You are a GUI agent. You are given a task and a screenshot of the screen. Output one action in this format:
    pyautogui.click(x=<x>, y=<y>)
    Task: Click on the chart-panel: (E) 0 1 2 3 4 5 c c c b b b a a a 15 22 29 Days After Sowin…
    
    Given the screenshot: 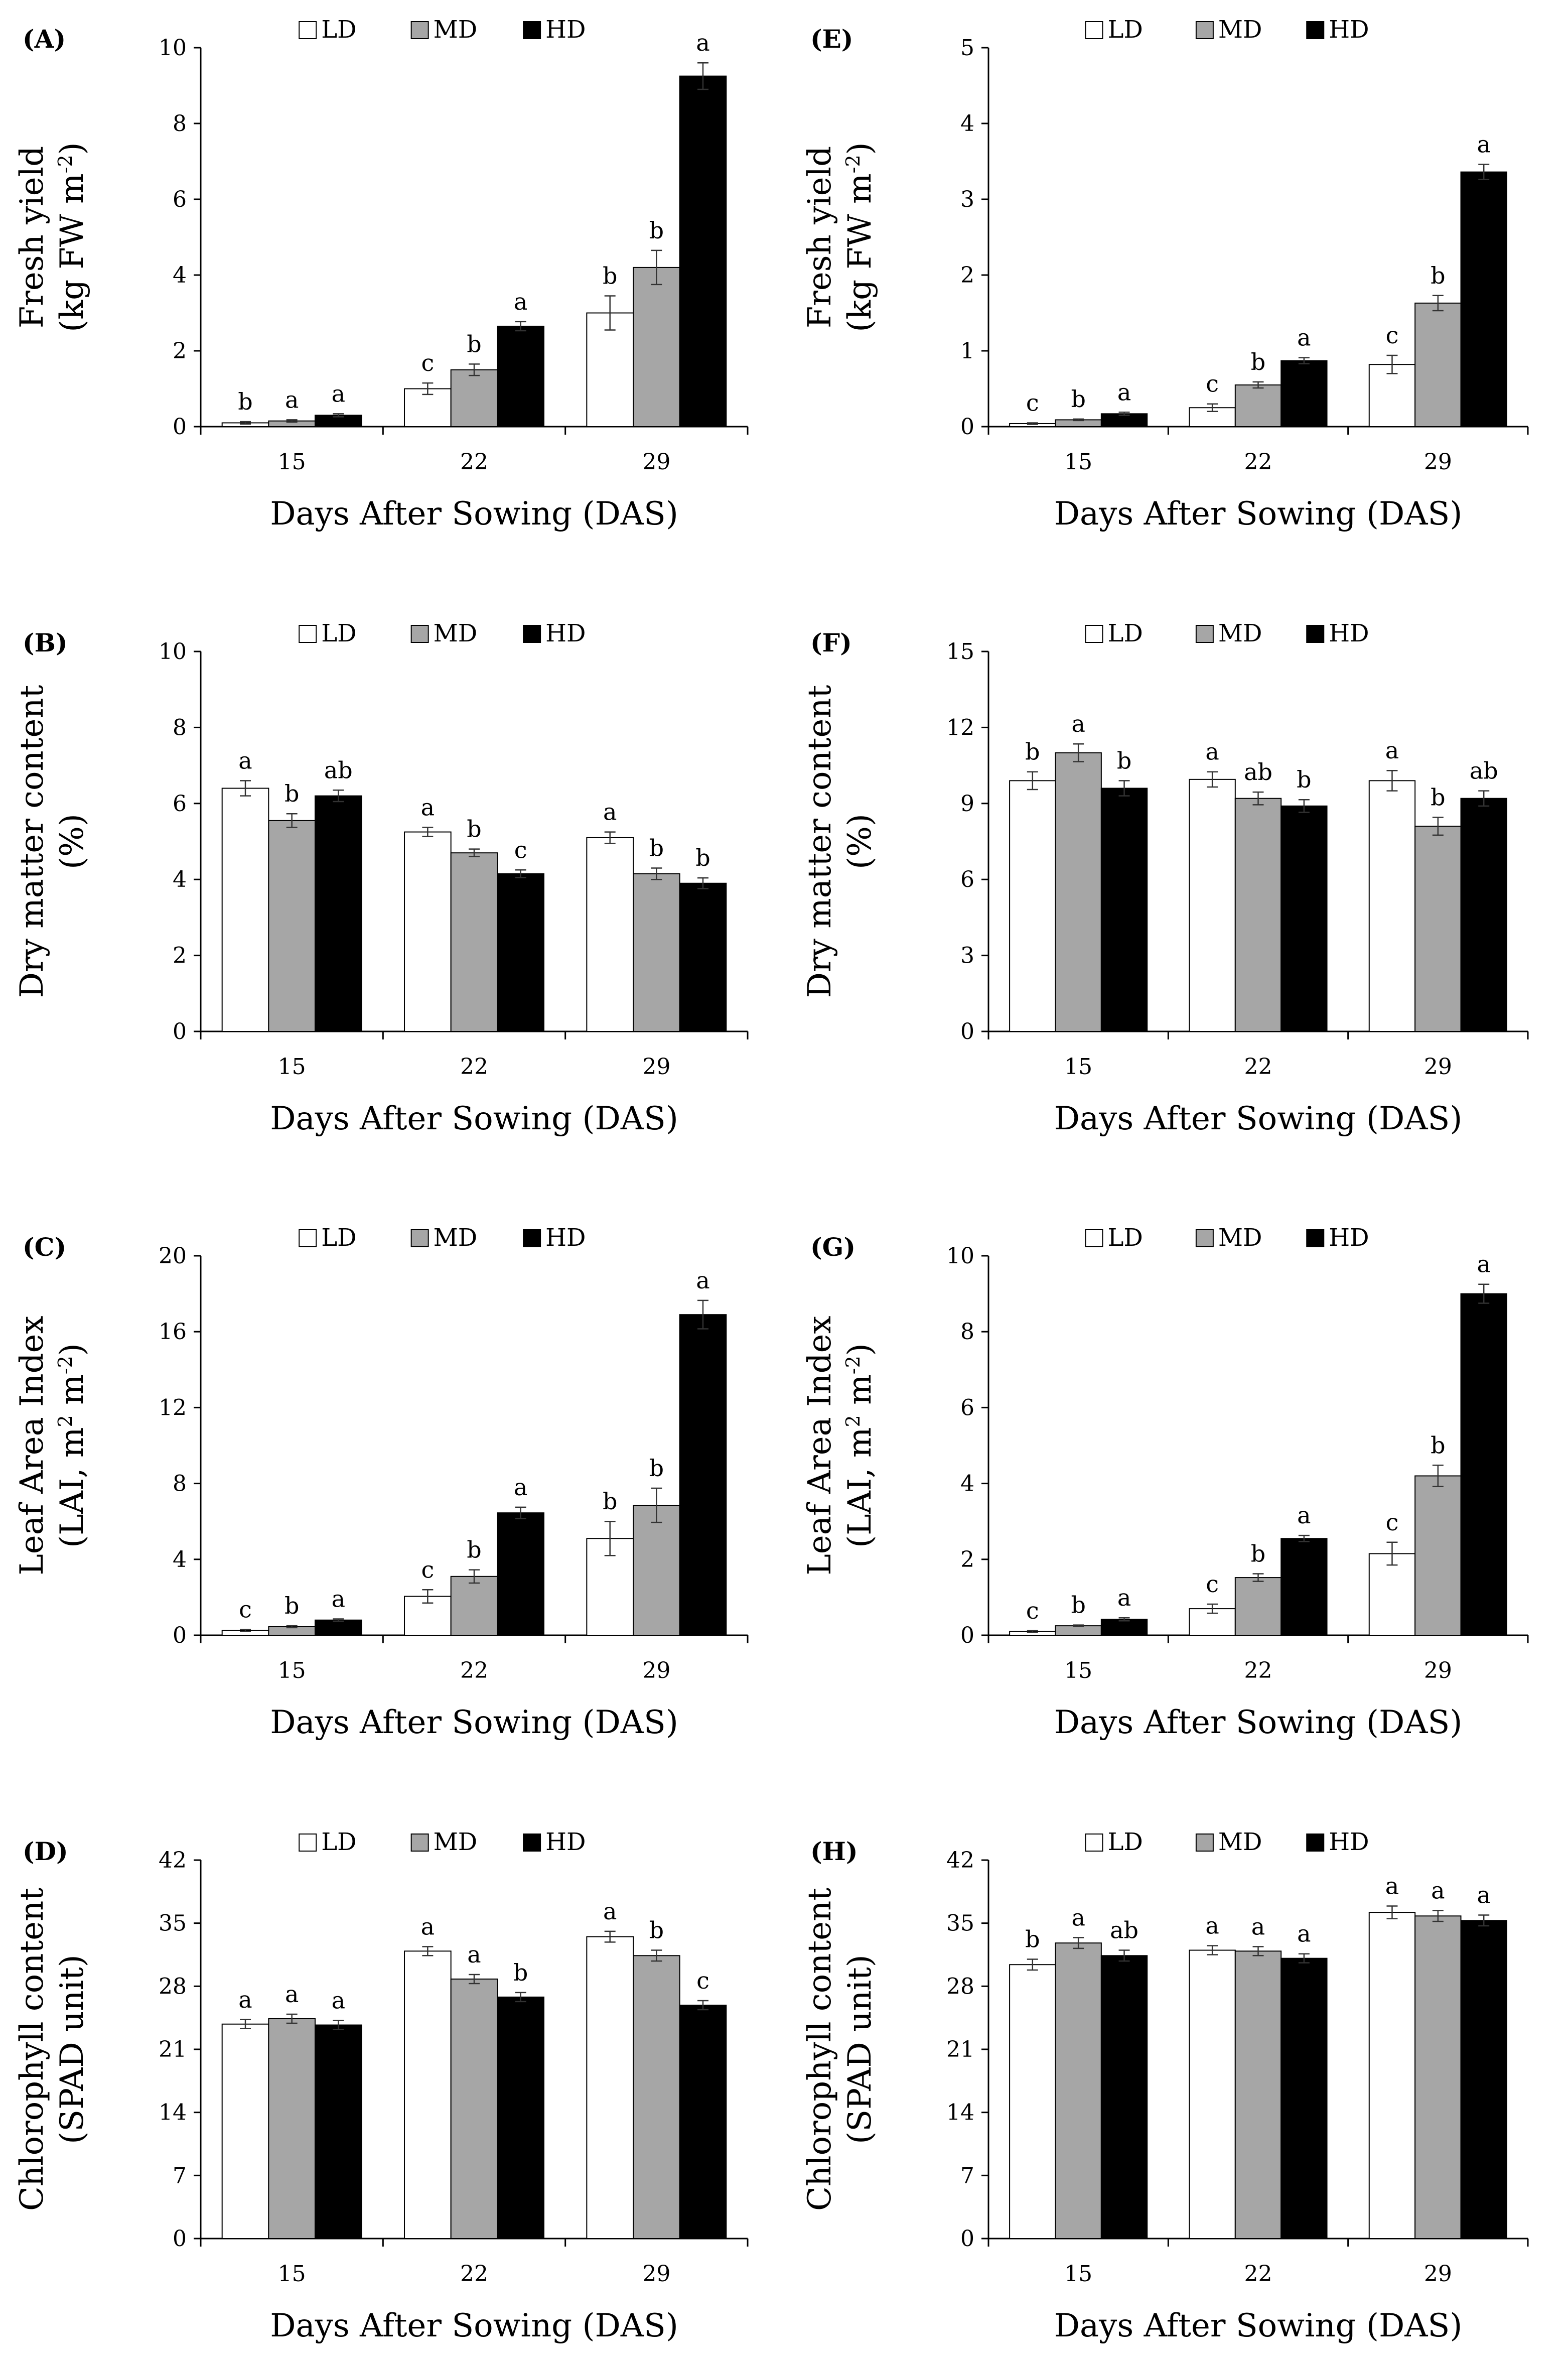 What is the action you would take?
    pyautogui.click(x=1165, y=274)
    